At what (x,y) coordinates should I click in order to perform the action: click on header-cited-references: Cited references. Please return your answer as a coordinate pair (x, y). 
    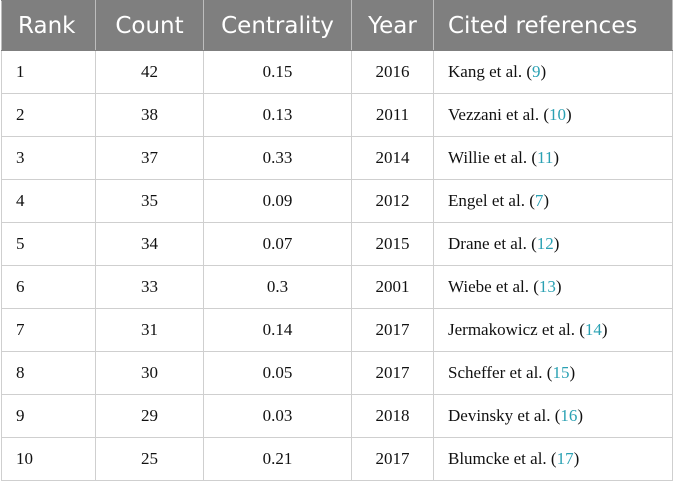
    Looking at the image, I should click on (553, 25).